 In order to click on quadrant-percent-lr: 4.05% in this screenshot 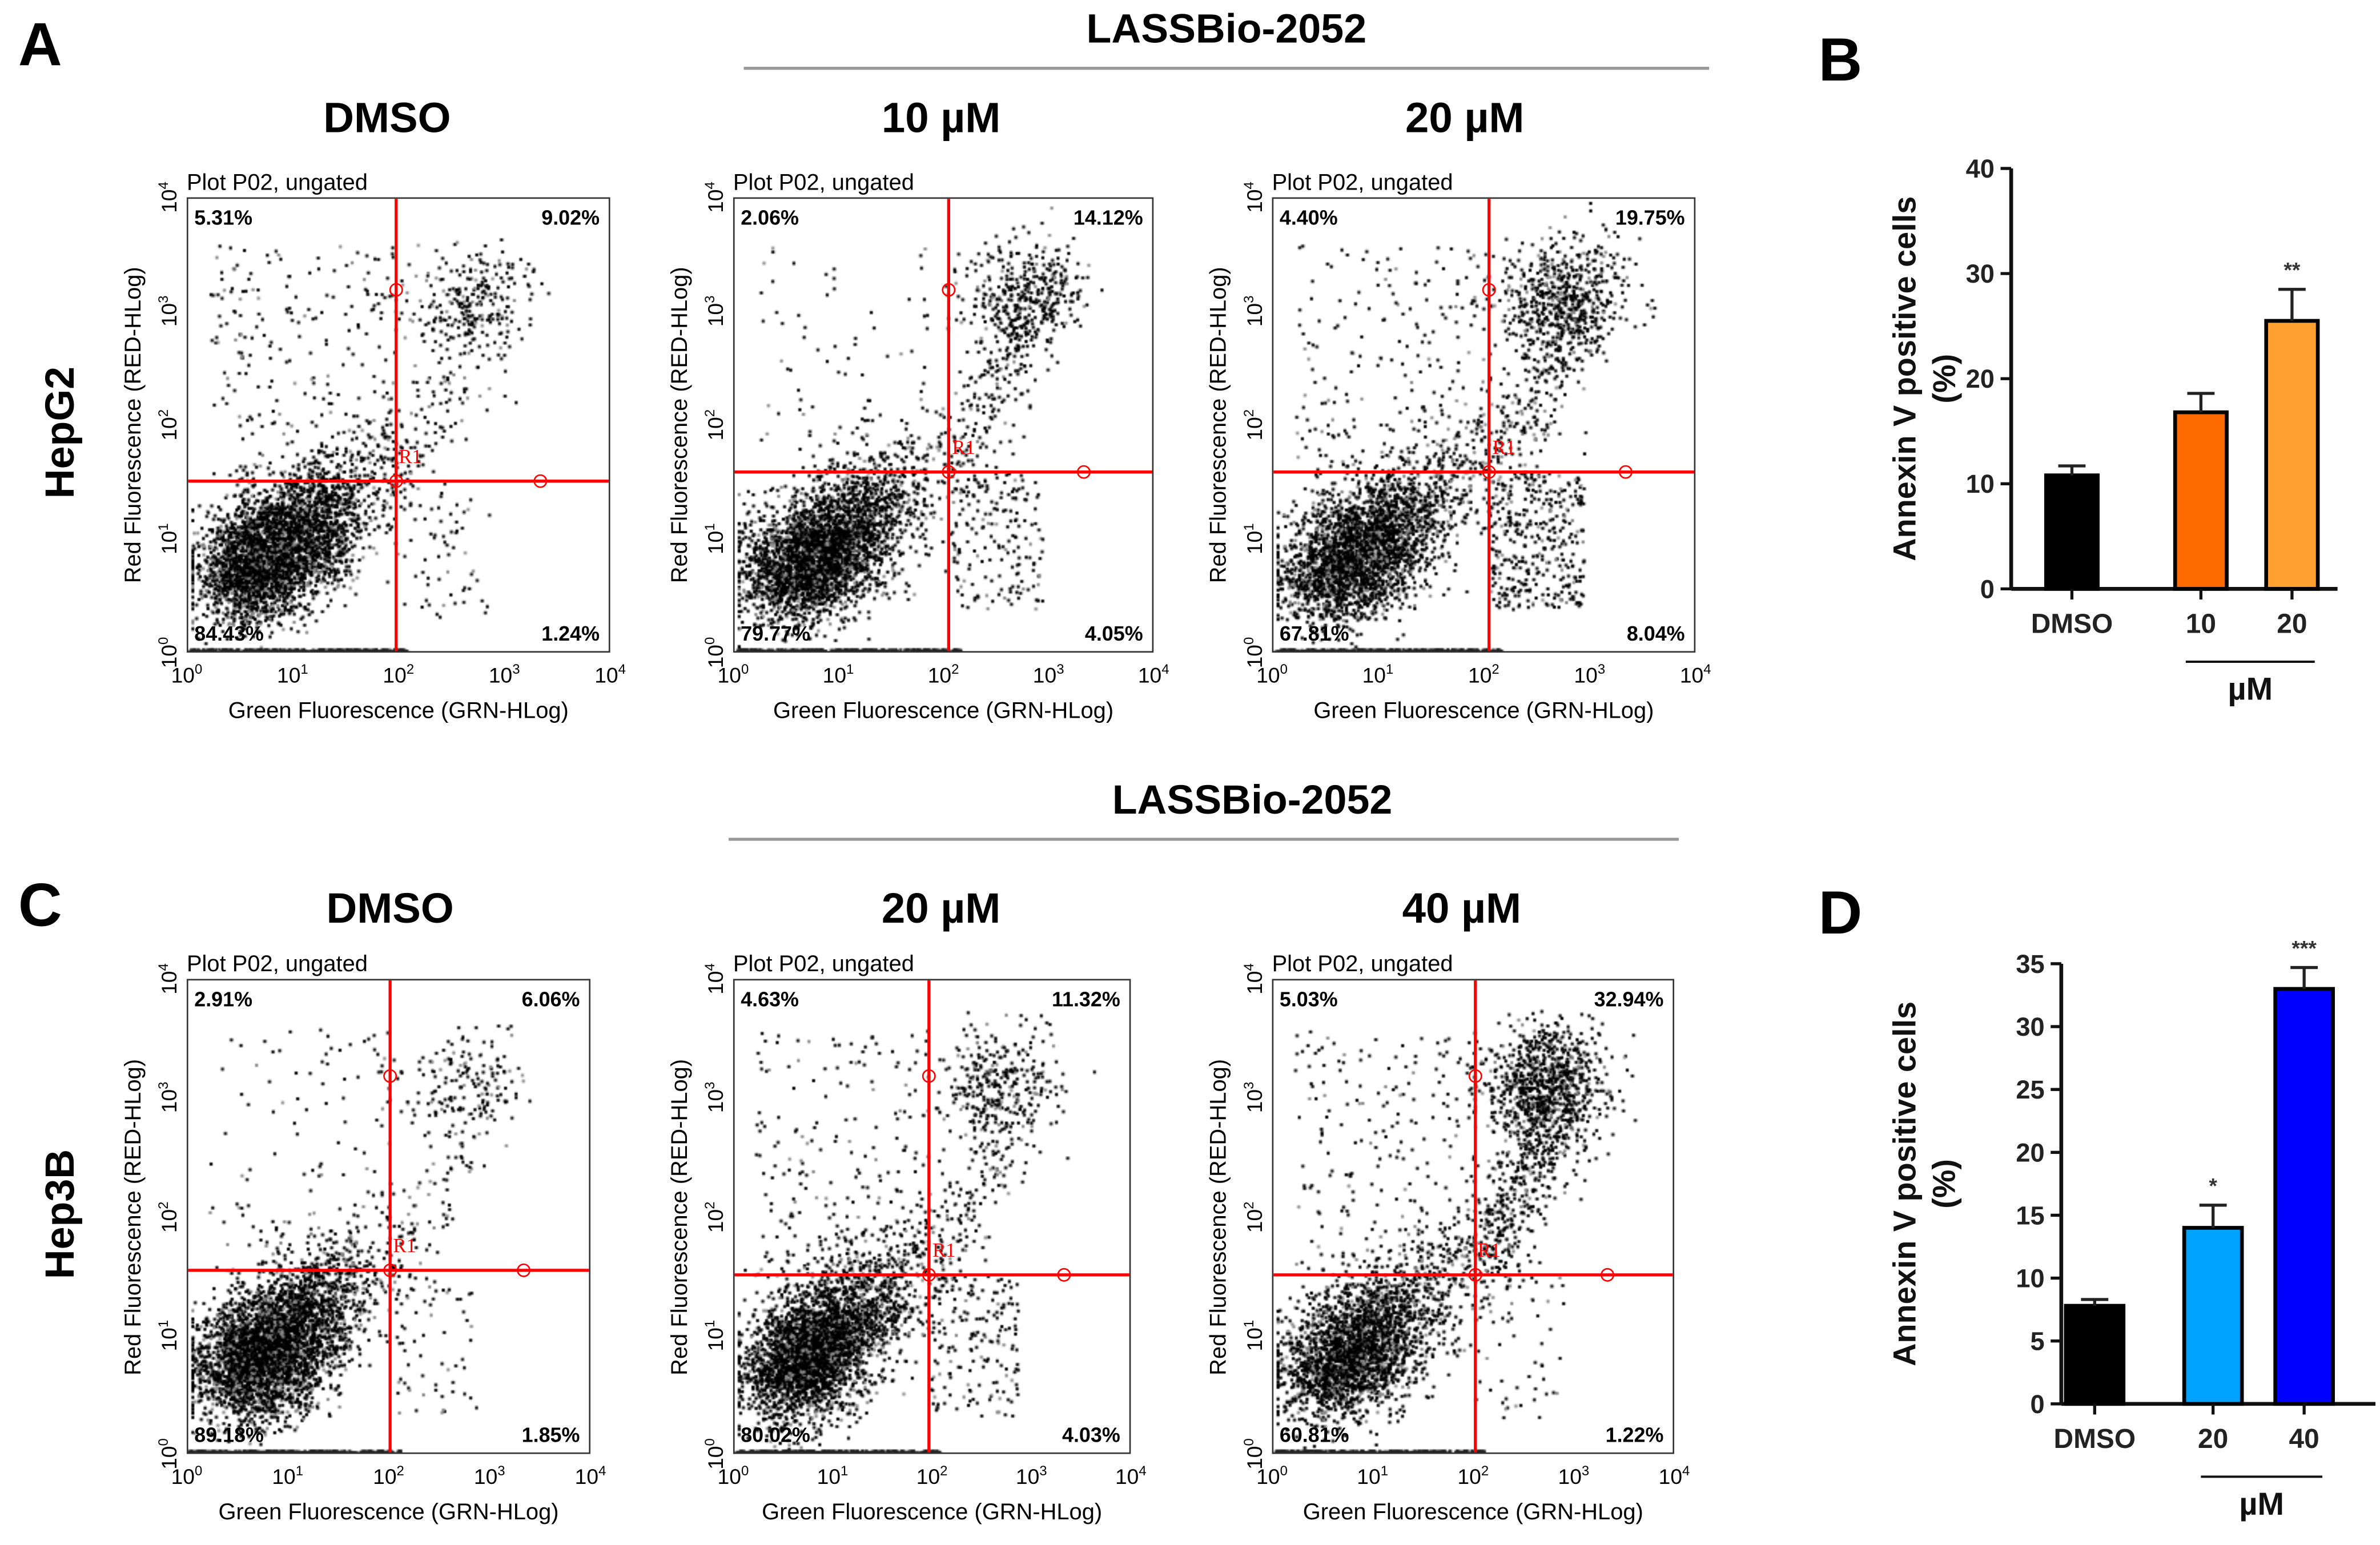, I will do `click(1113, 633)`.